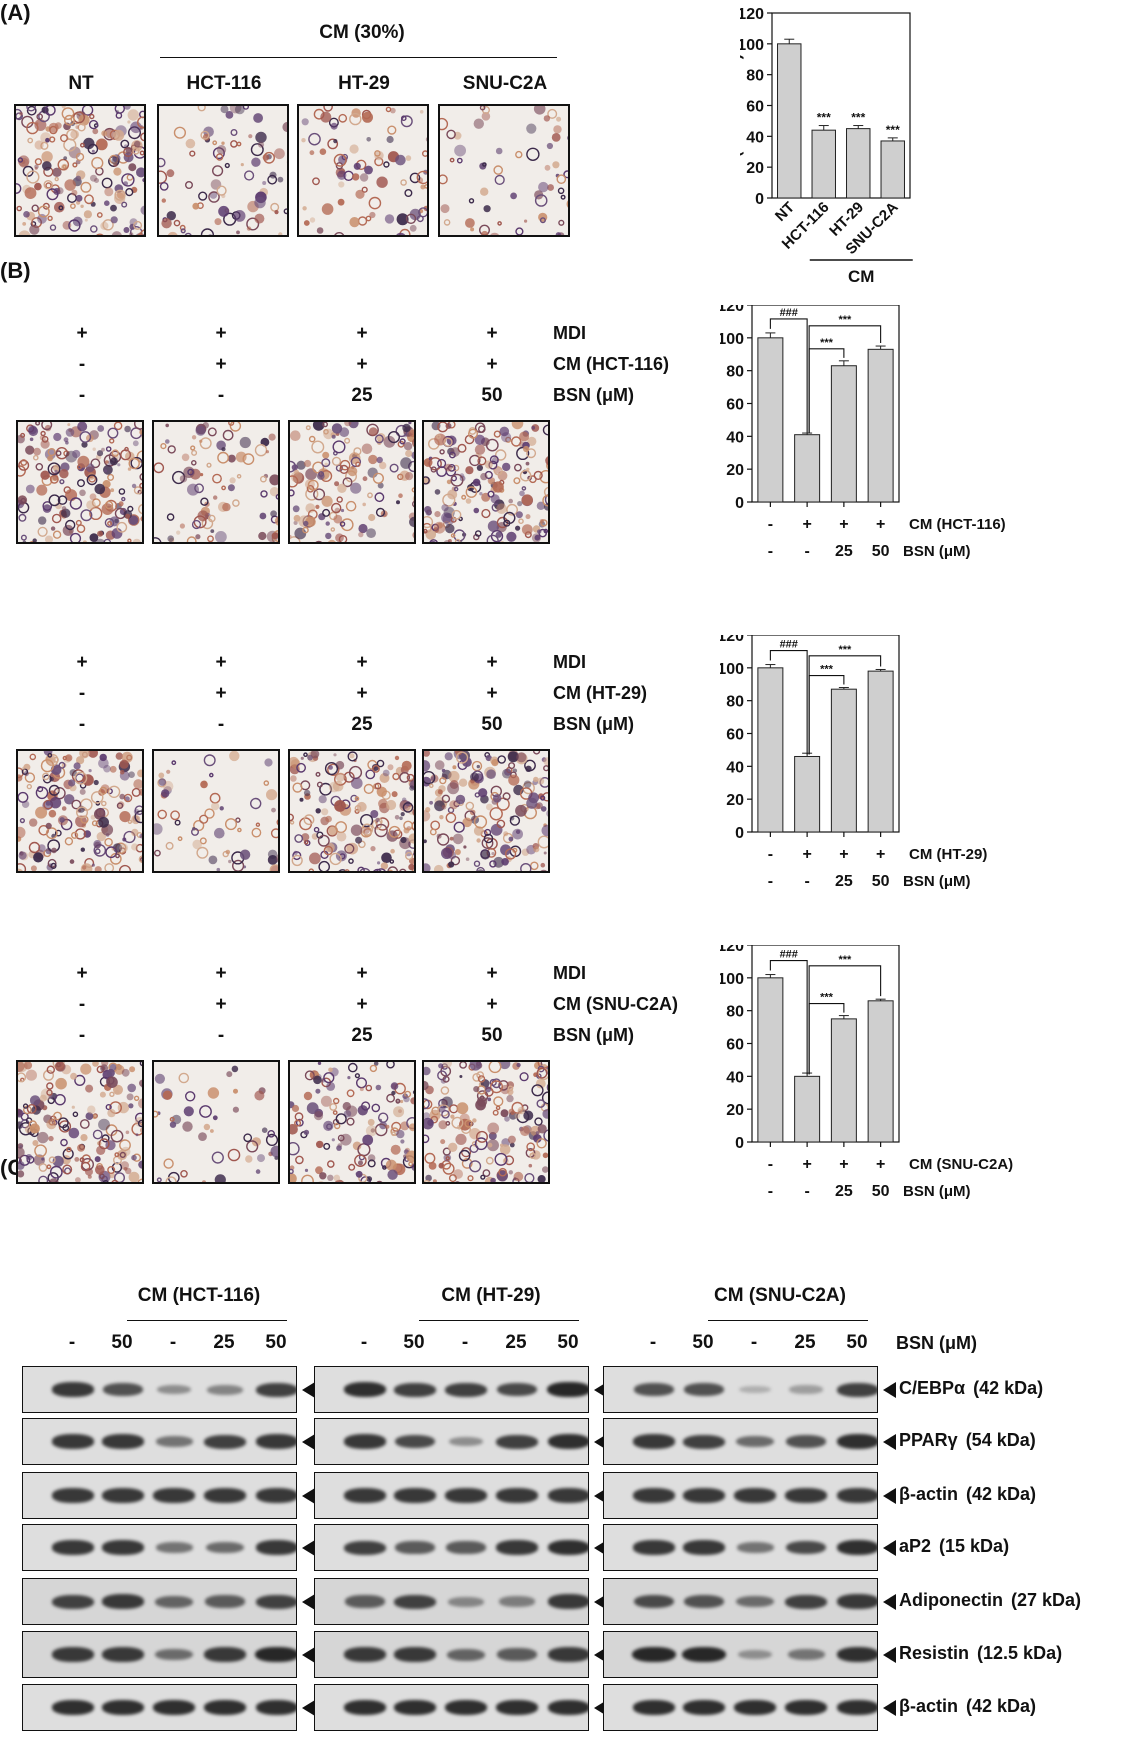 The image size is (1133, 1753). Describe the element at coordinates (223, 170) in the screenshot. I see `micrograph-a-hct116` at that location.